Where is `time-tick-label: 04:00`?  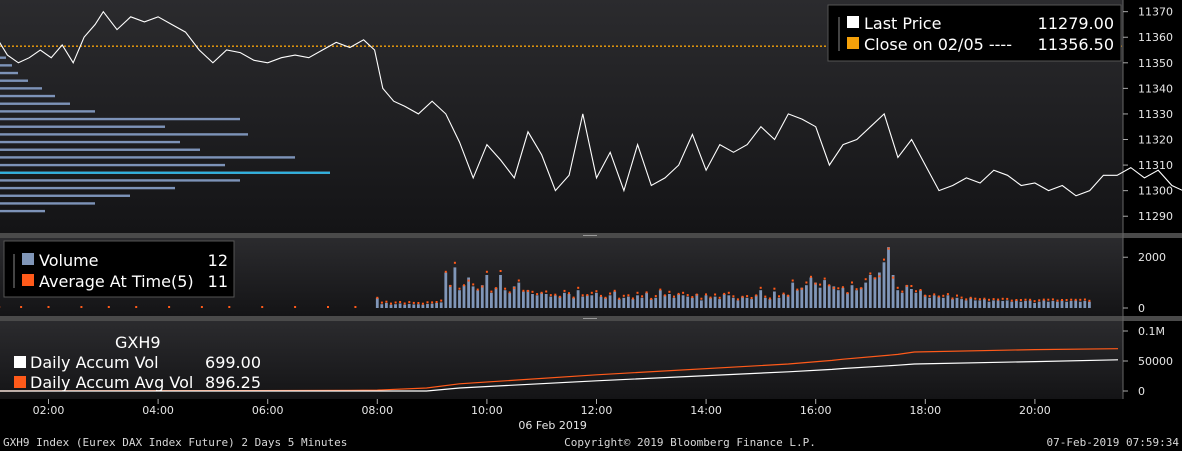
time-tick-label: 04:00 is located at coordinates (158, 410).